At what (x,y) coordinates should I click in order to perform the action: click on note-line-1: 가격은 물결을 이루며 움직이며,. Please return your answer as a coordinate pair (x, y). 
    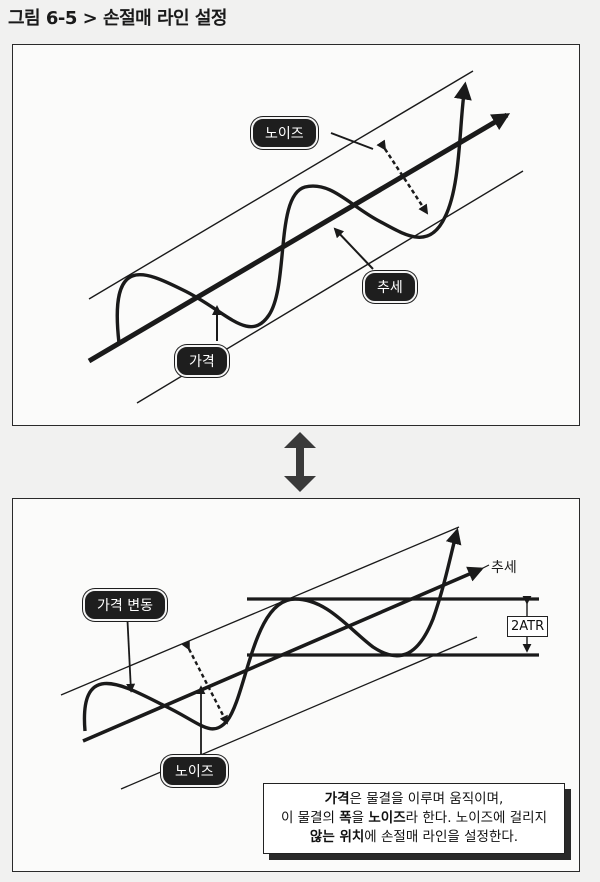
    Looking at the image, I should click on (414, 799).